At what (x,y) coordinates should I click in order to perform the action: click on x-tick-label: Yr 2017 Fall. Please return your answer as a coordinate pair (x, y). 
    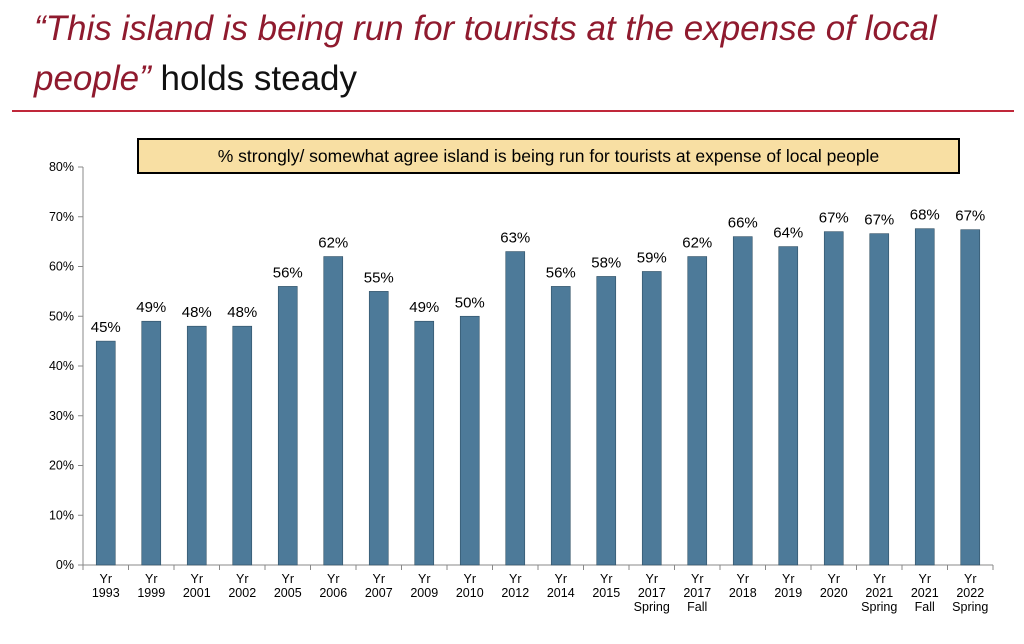
    Looking at the image, I should click on (697, 593).